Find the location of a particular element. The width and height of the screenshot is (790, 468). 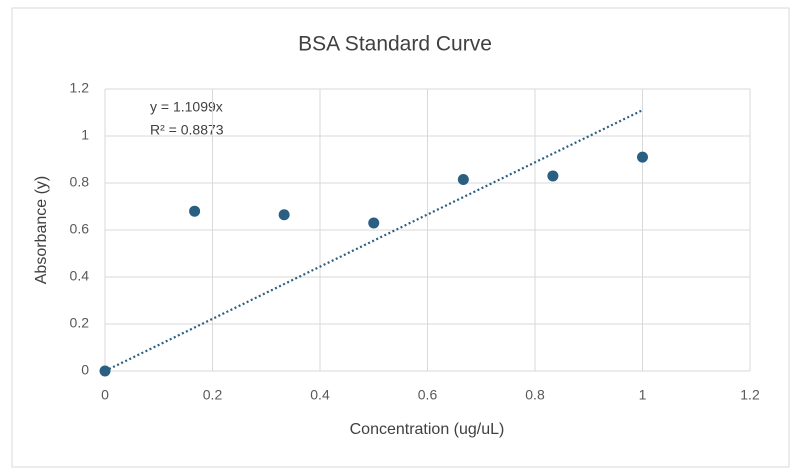

x-tick-label: 0.2 is located at coordinates (213, 395).